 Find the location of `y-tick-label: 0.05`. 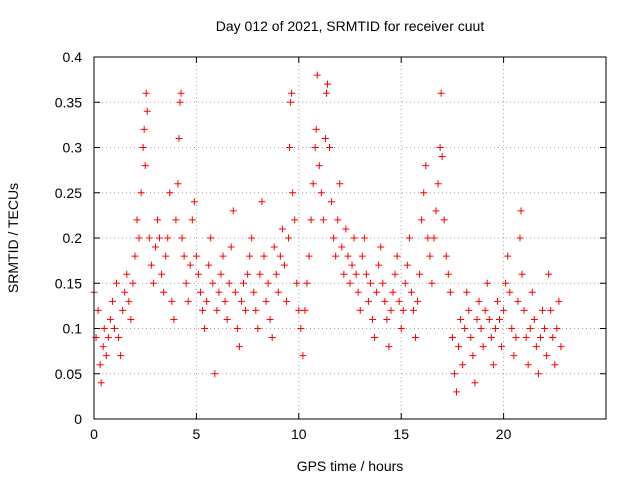

y-tick-label: 0.05 is located at coordinates (68, 374).